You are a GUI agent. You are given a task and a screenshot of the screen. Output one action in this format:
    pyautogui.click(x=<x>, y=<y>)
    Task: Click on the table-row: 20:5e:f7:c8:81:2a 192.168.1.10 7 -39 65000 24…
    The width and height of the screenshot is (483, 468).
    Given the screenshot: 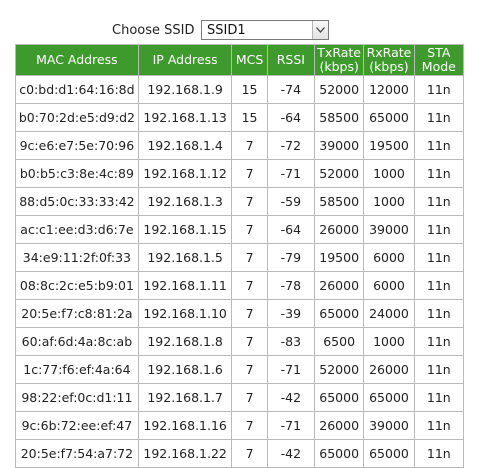 What is the action you would take?
    pyautogui.click(x=240, y=313)
    